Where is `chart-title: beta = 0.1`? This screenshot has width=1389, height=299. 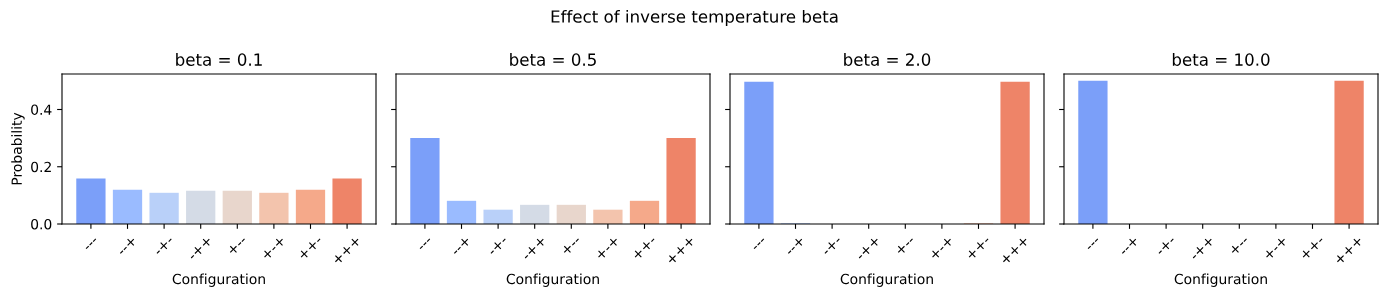 chart-title: beta = 0.1 is located at coordinates (219, 59).